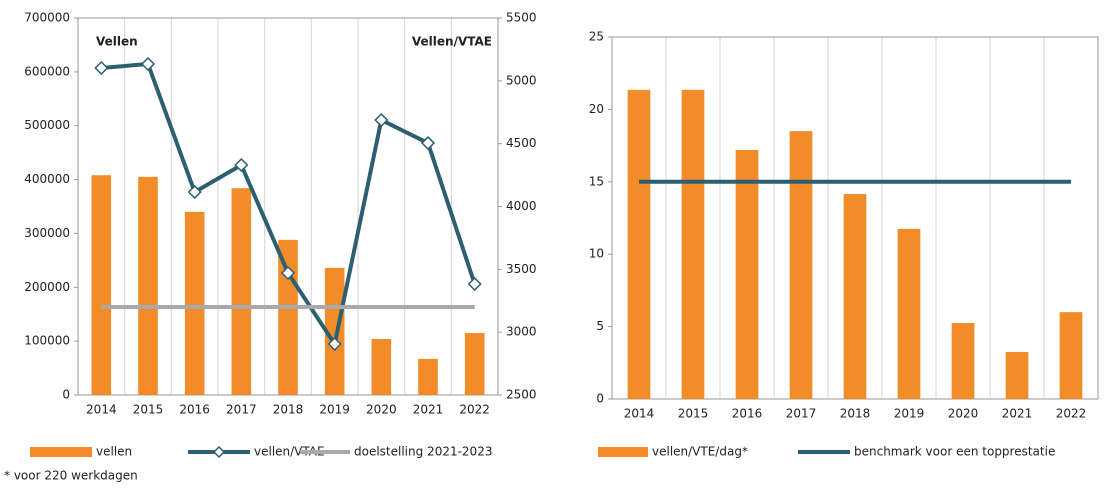 This screenshot has width=1109, height=490. Describe the element at coordinates (596, 37) in the screenshot. I see `y-tick-label: 25` at that location.